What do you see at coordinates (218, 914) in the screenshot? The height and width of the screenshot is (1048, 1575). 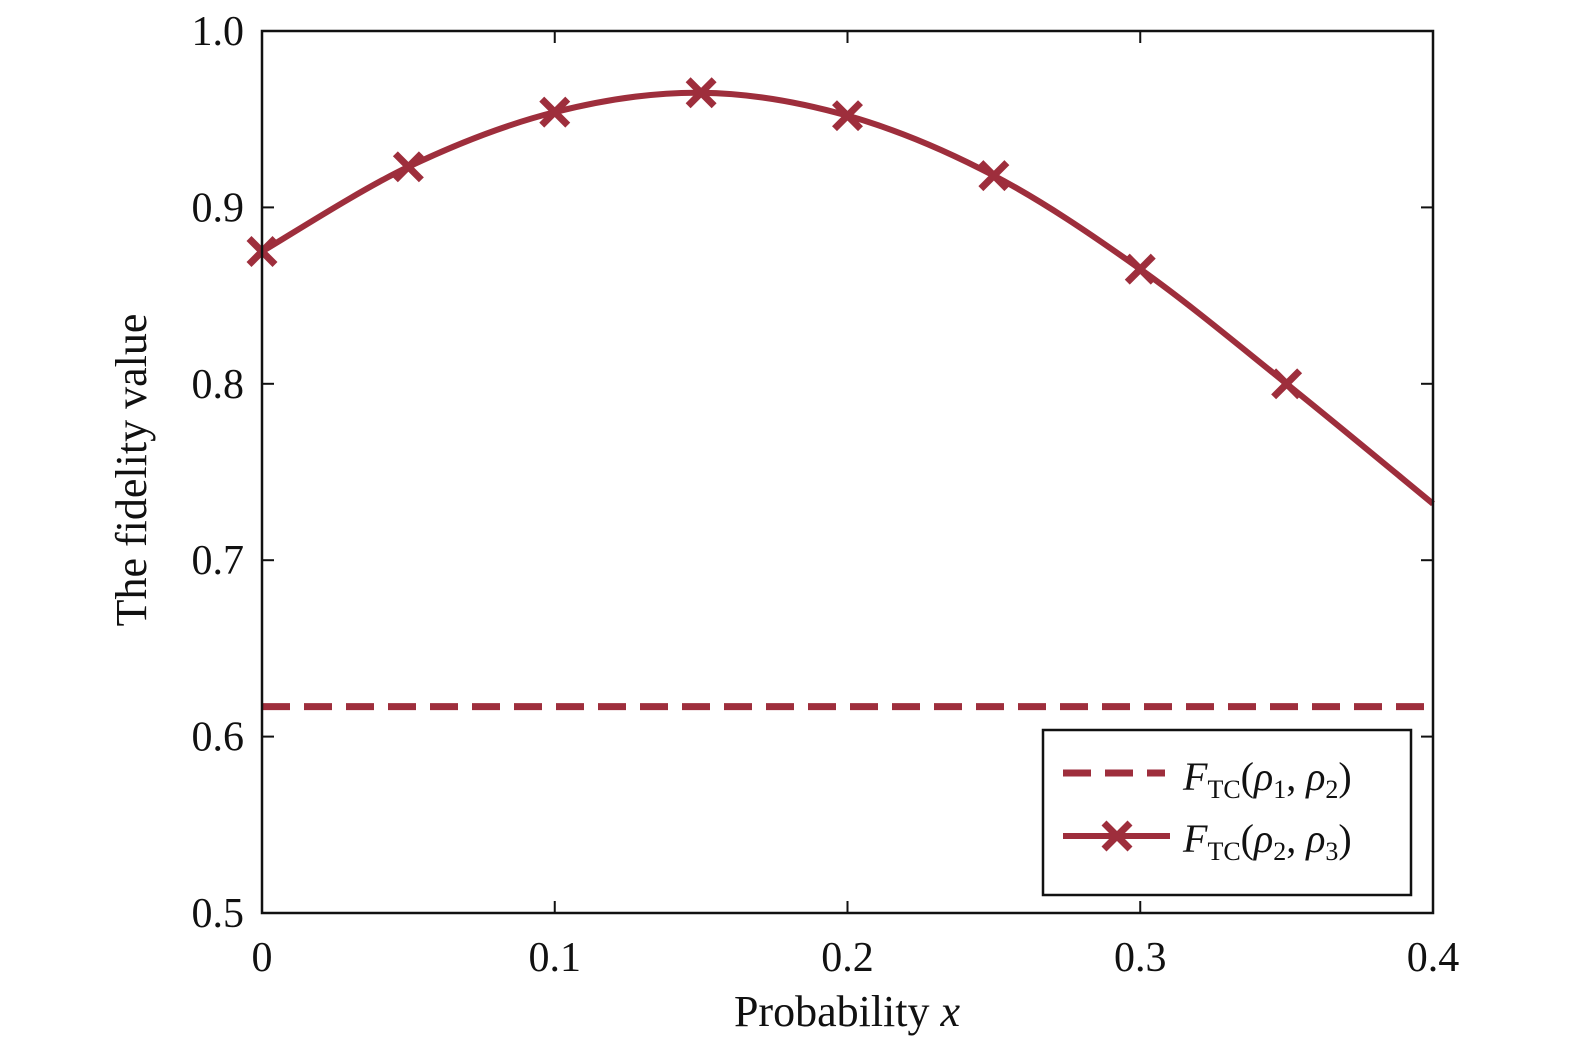 I see `y-tick-label: 0.5` at bounding box center [218, 914].